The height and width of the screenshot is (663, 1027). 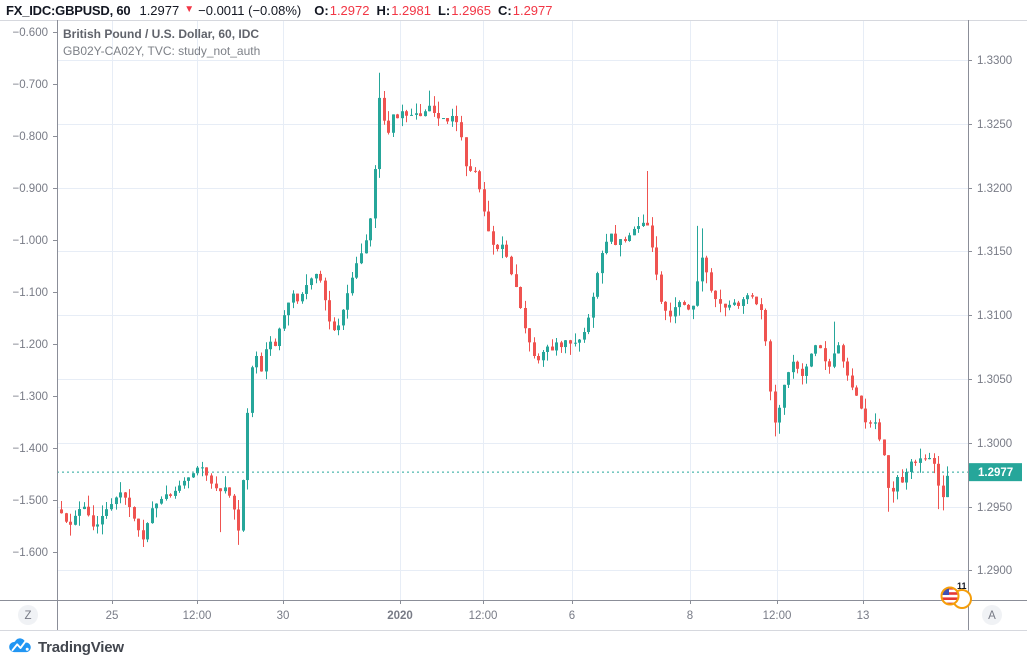 What do you see at coordinates (532, 10) in the screenshot?
I see `close-value: 1.2977` at bounding box center [532, 10].